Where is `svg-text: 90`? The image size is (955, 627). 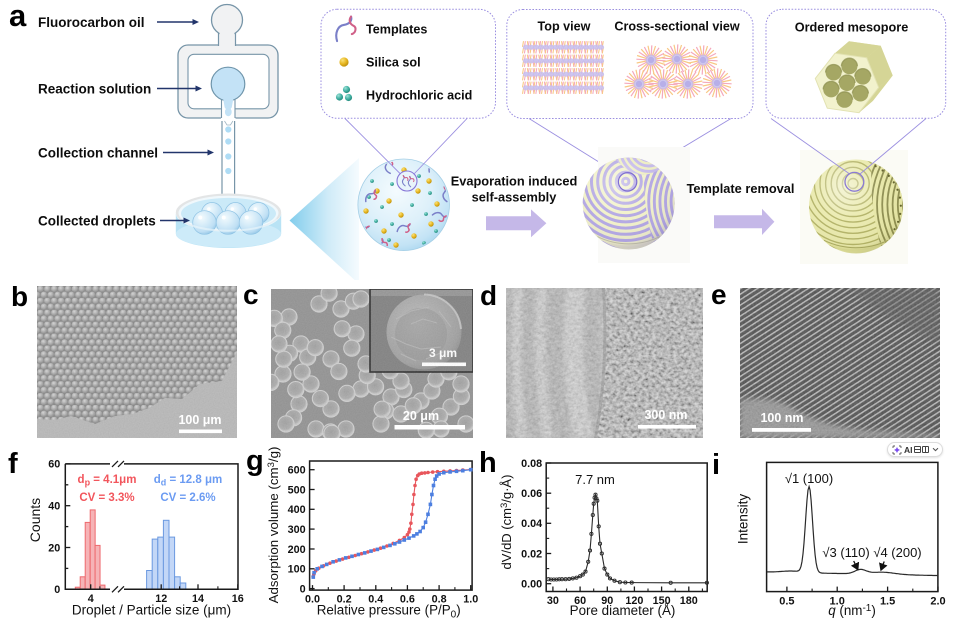
svg-text: 90 is located at coordinates (607, 601).